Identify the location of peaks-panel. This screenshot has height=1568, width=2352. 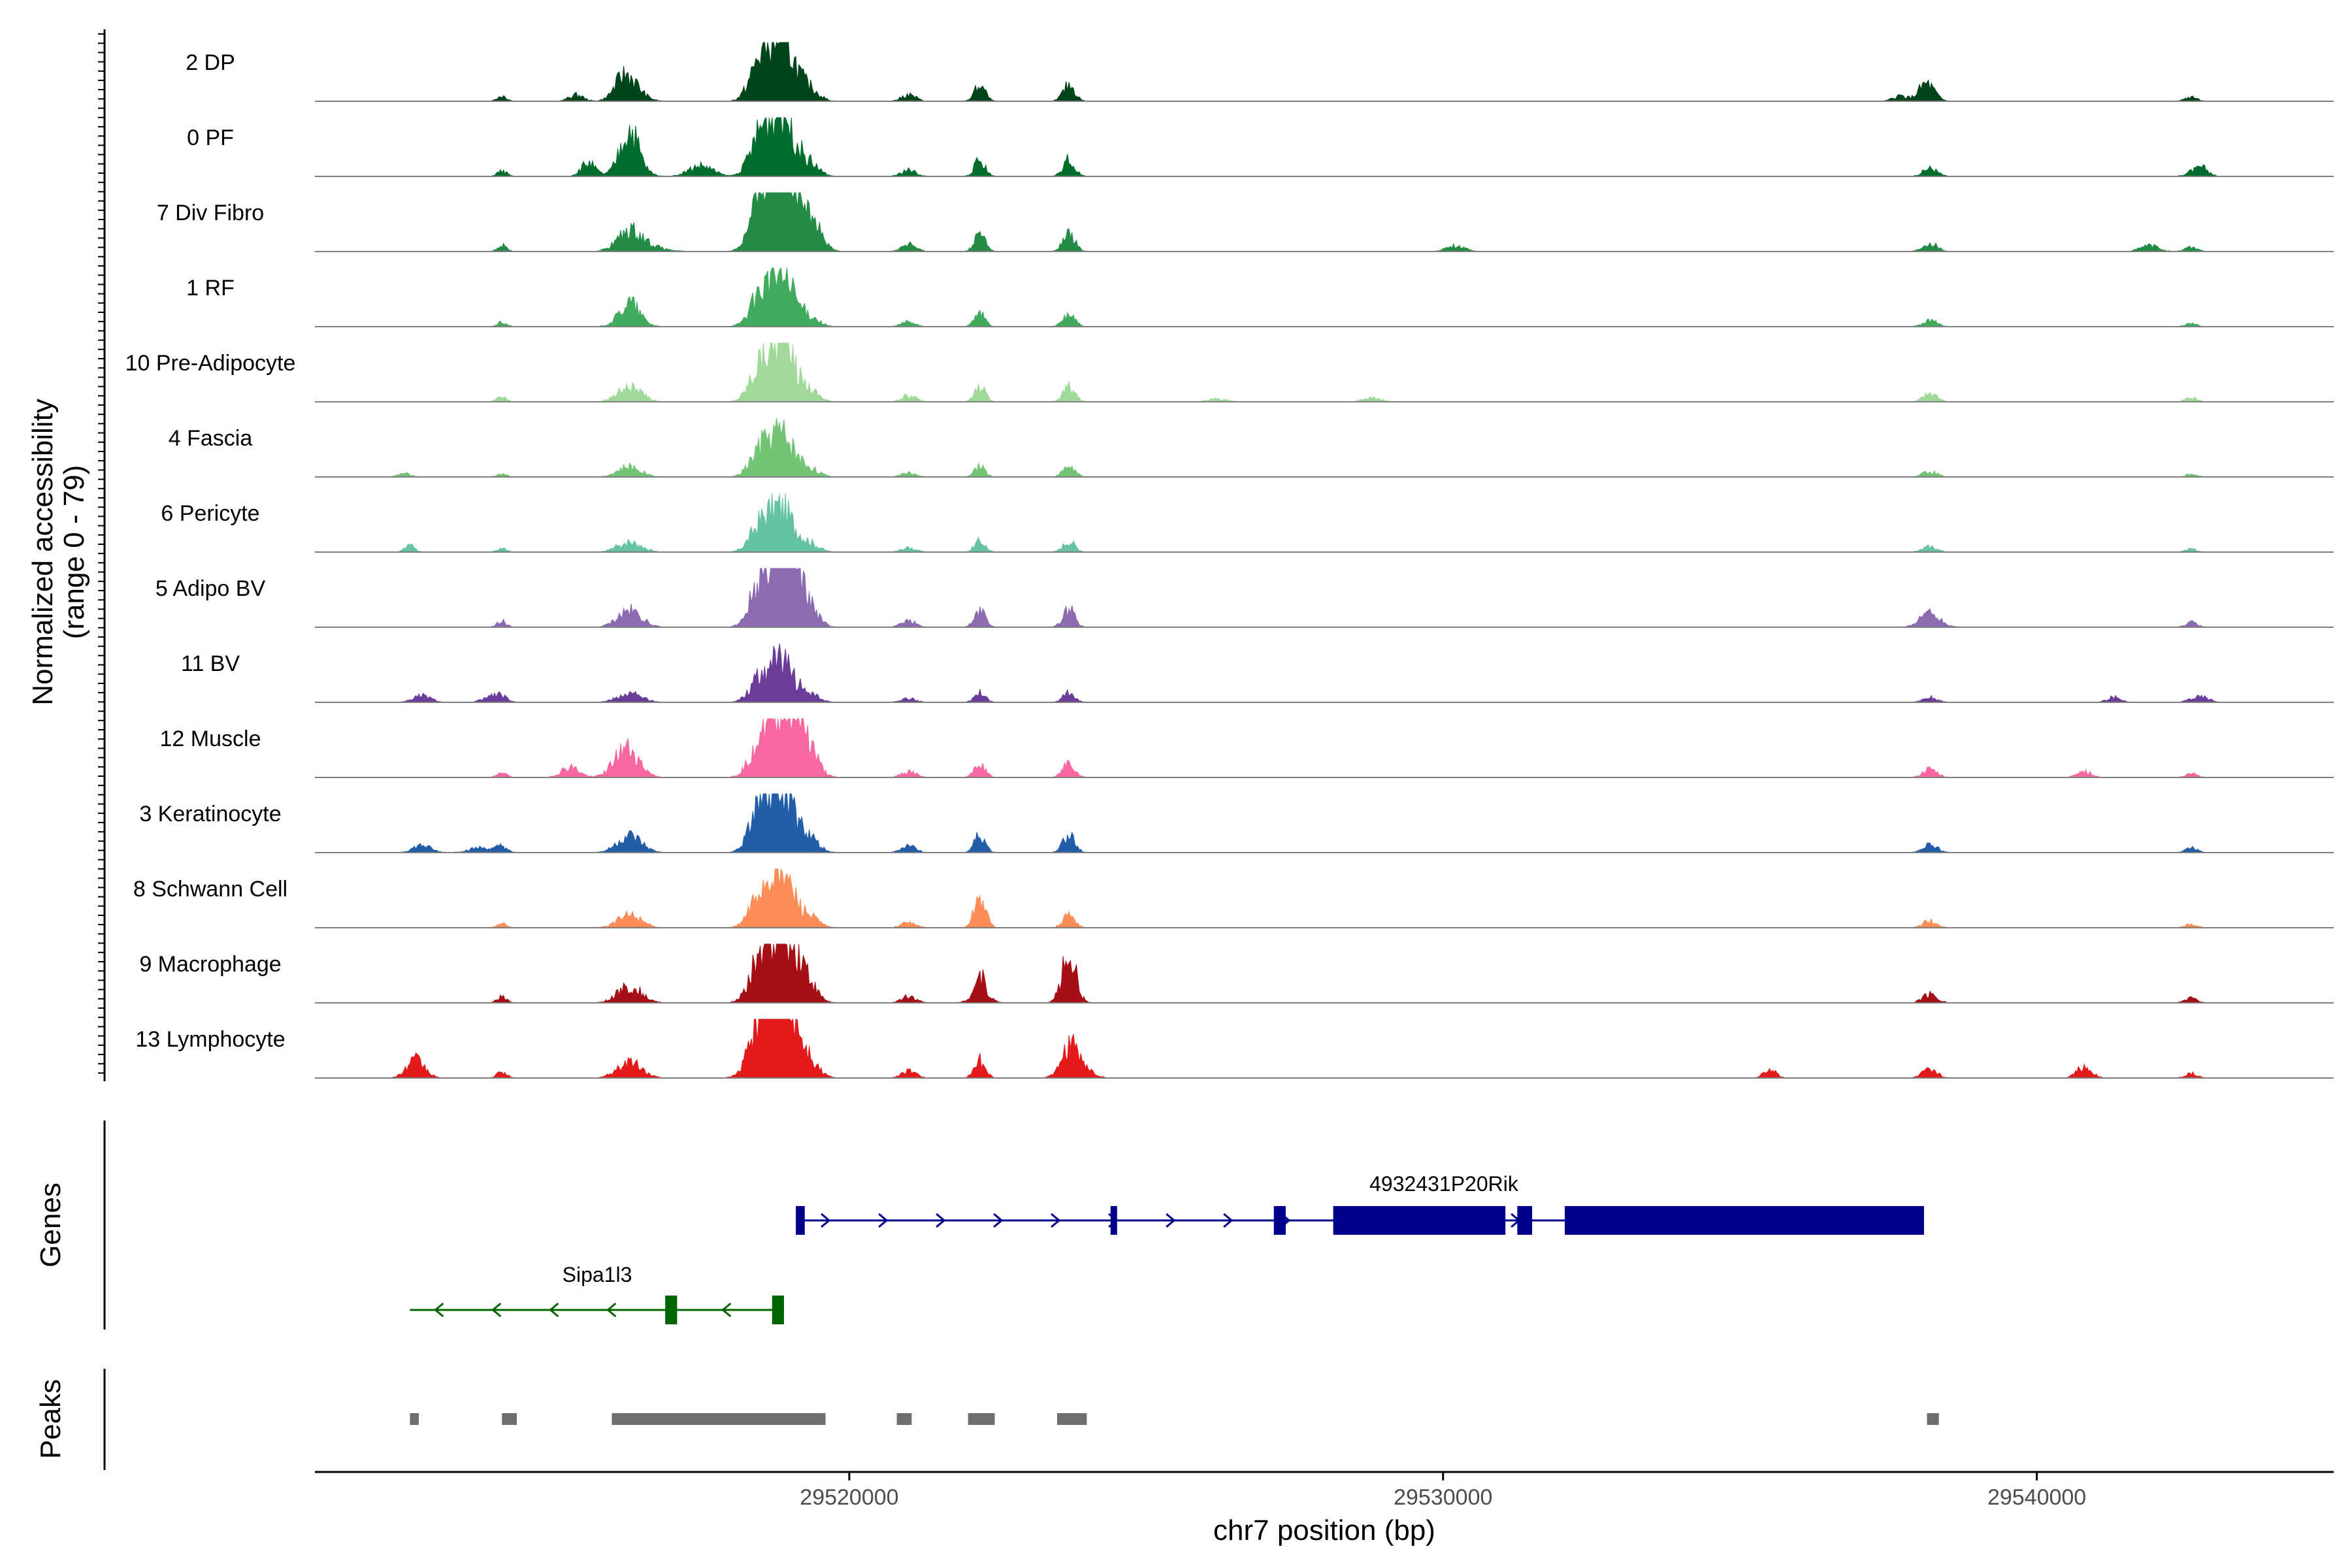
(1021, 1419).